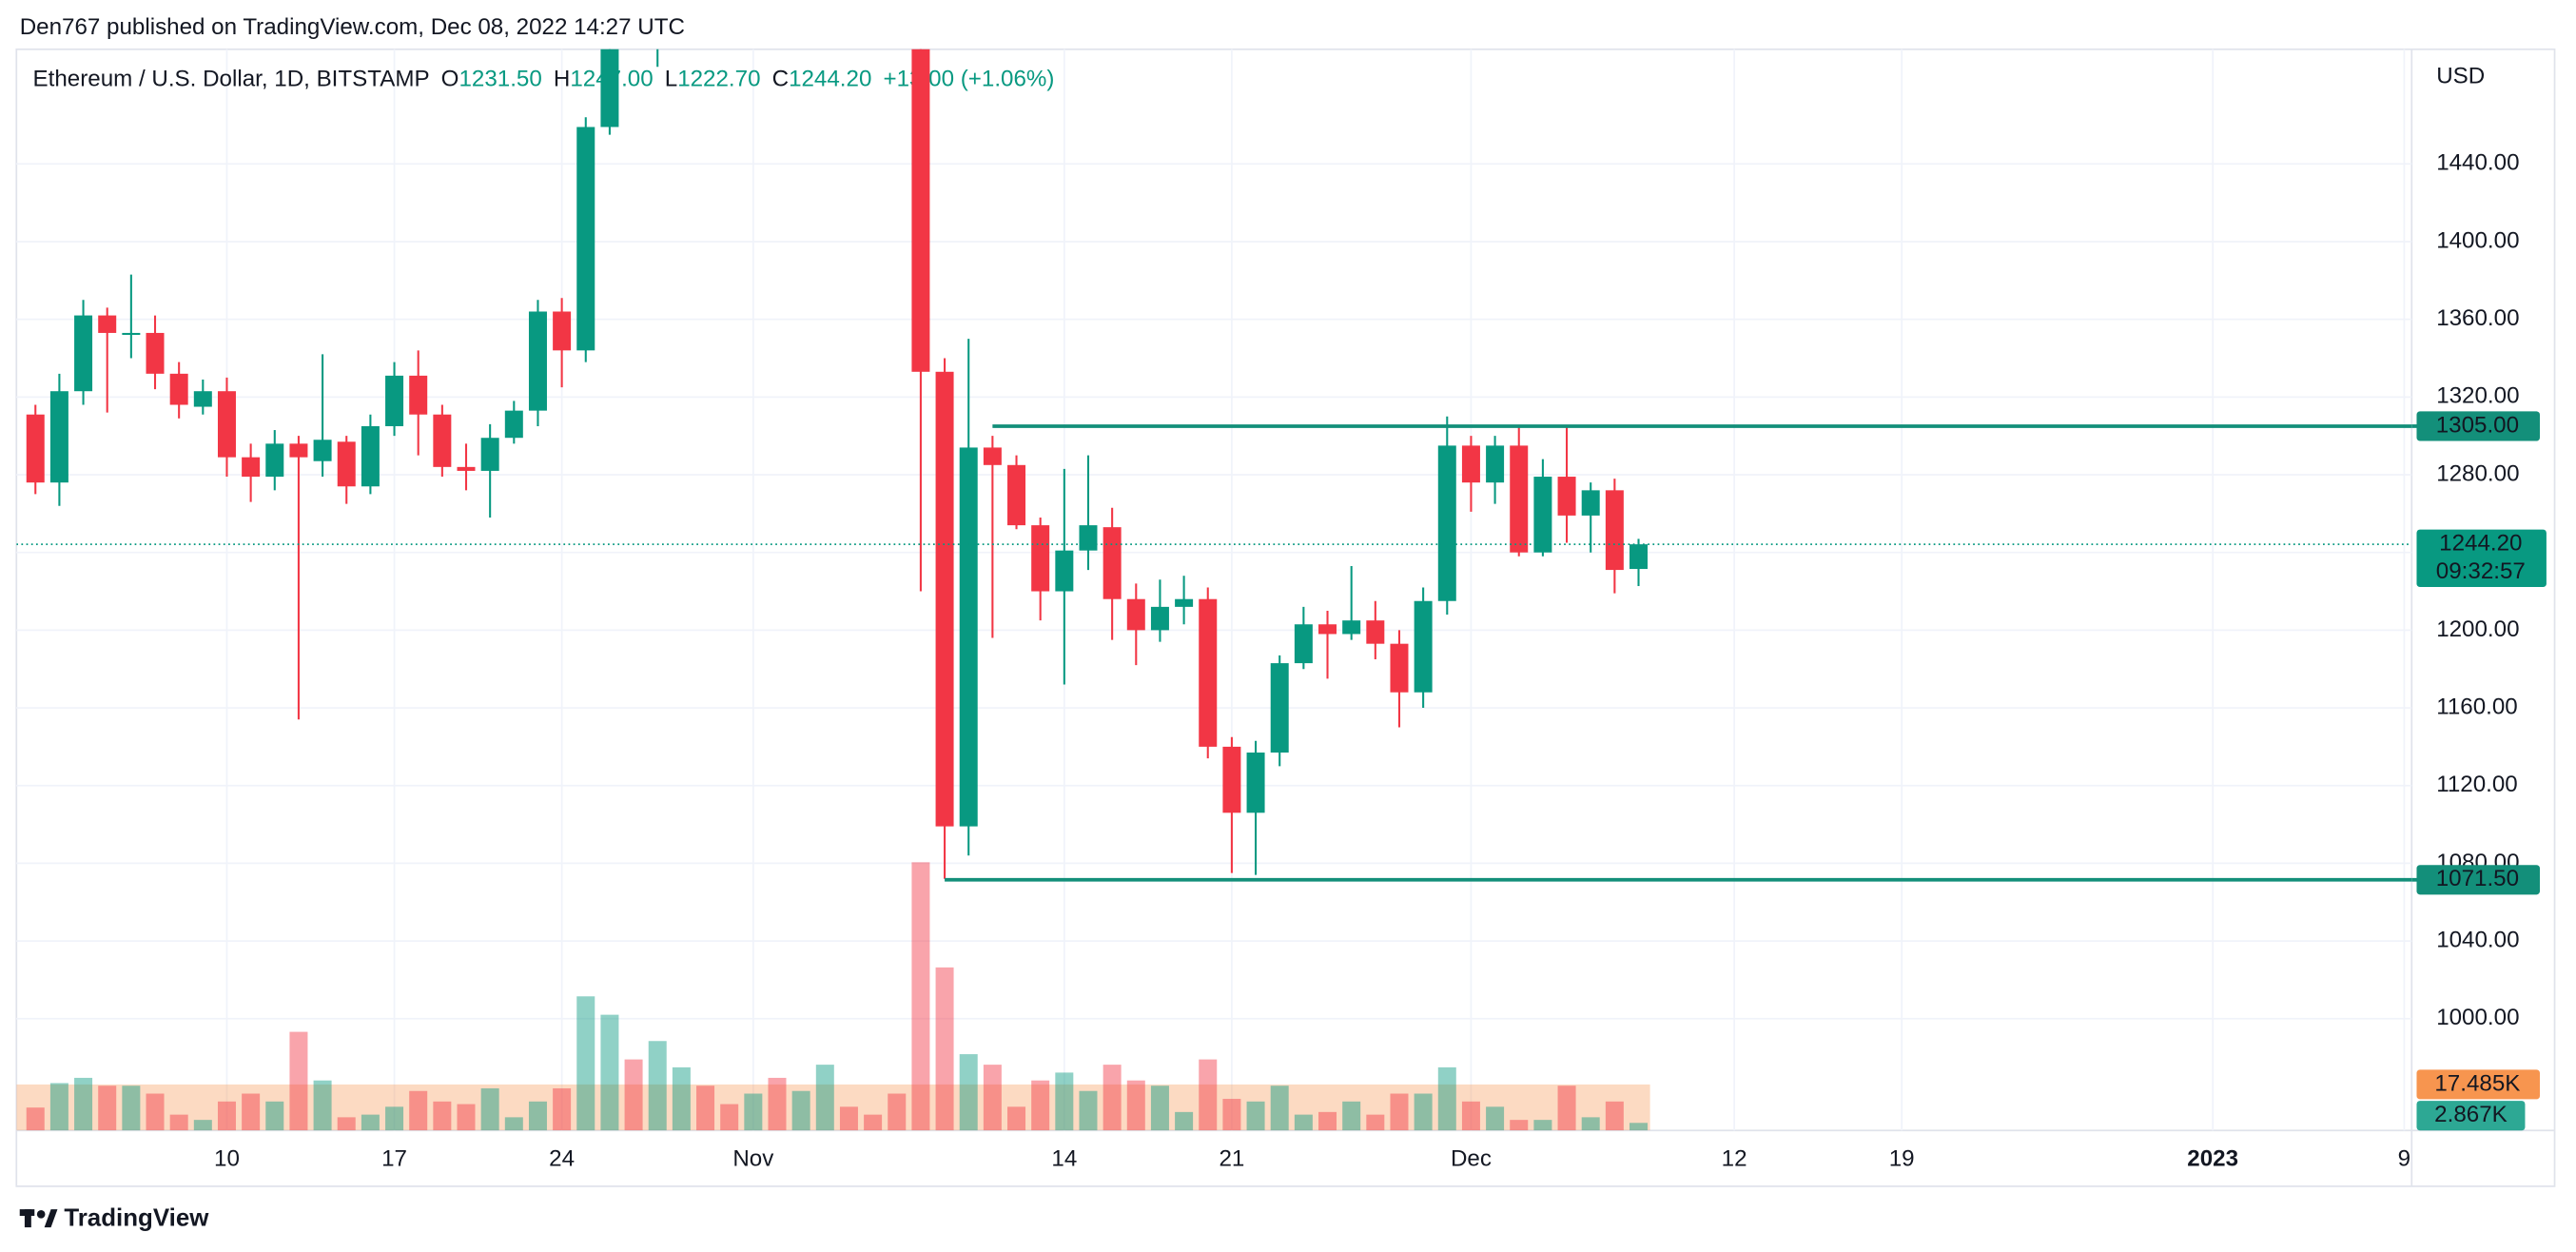 This screenshot has width=2576, height=1252. Describe the element at coordinates (2404, 1159) in the screenshot. I see `x-tick-label: 9` at that location.